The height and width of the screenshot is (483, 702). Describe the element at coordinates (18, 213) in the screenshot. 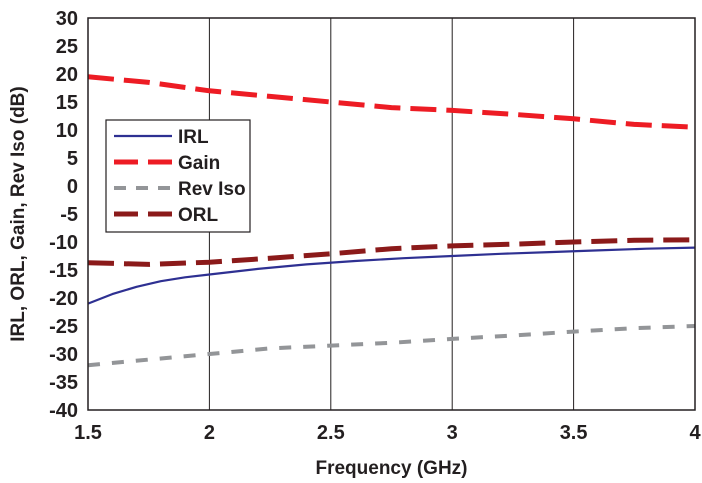

I see `y-axis-title: IRL, ORL, Gain, Rev Iso (dB)` at that location.